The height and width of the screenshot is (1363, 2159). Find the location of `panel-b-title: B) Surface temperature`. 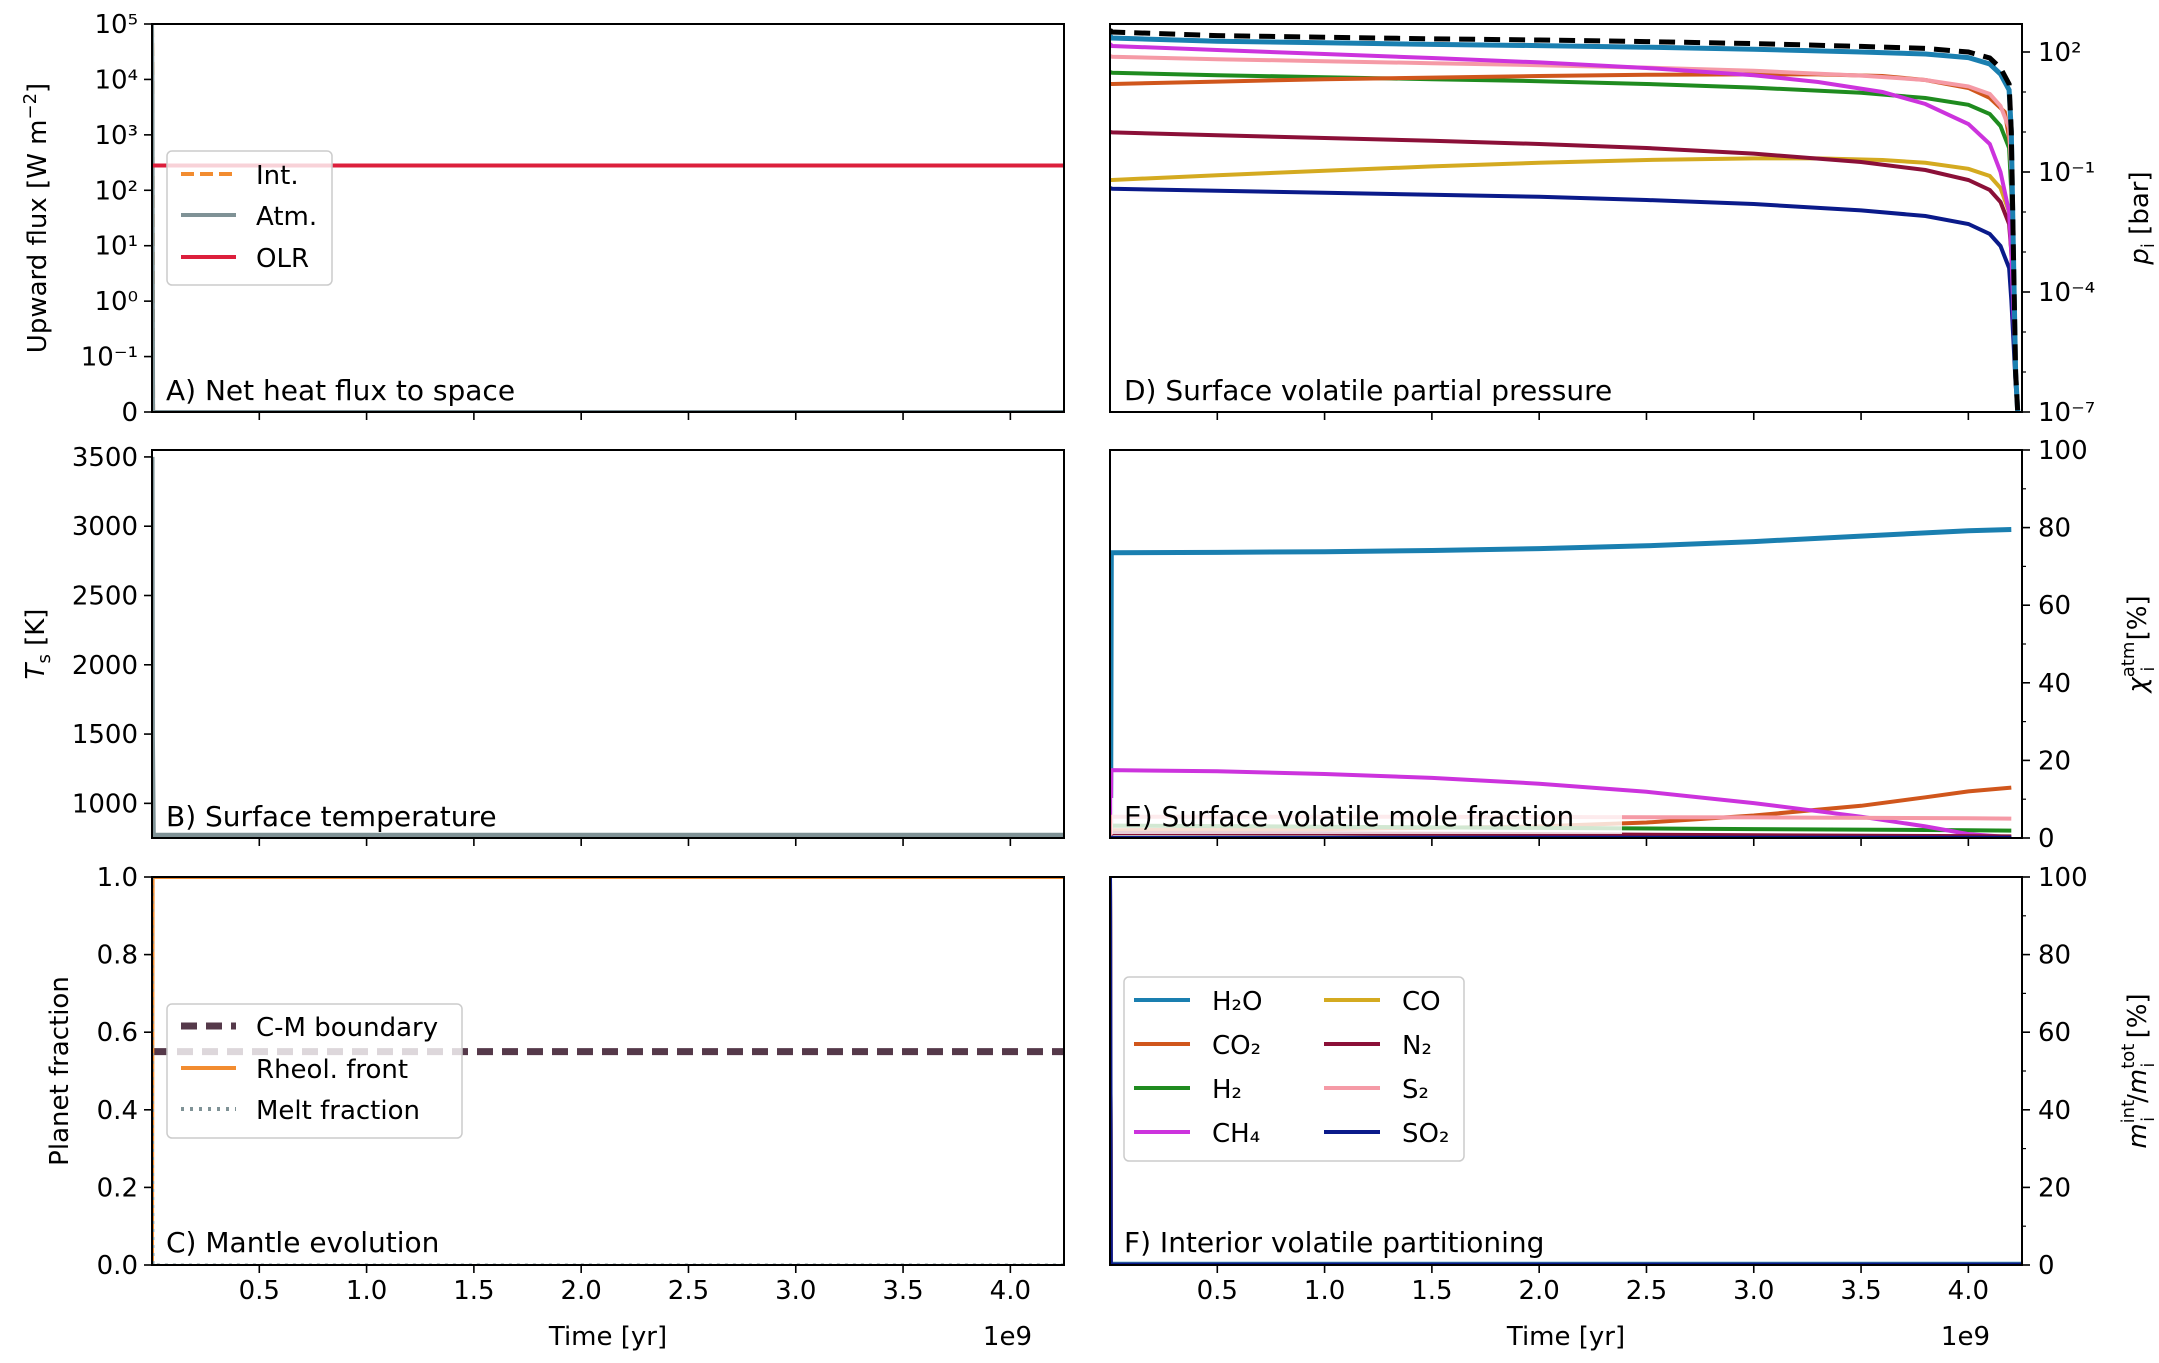

panel-b-title: B) Surface temperature is located at coordinates (331, 816).